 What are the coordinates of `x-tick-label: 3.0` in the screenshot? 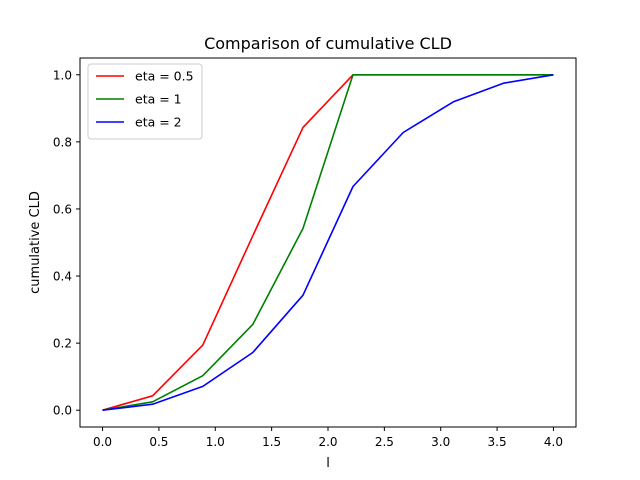 It's located at (440, 442).